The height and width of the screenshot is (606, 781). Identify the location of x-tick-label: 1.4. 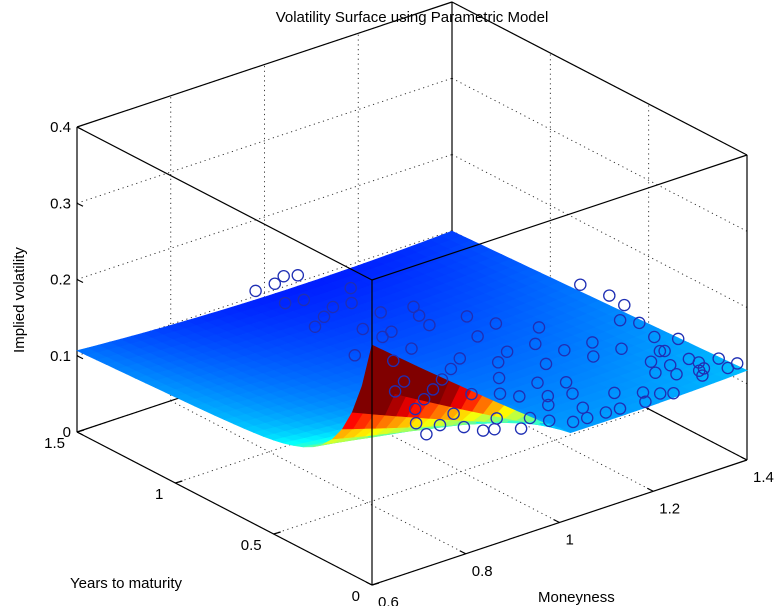
(763, 477).